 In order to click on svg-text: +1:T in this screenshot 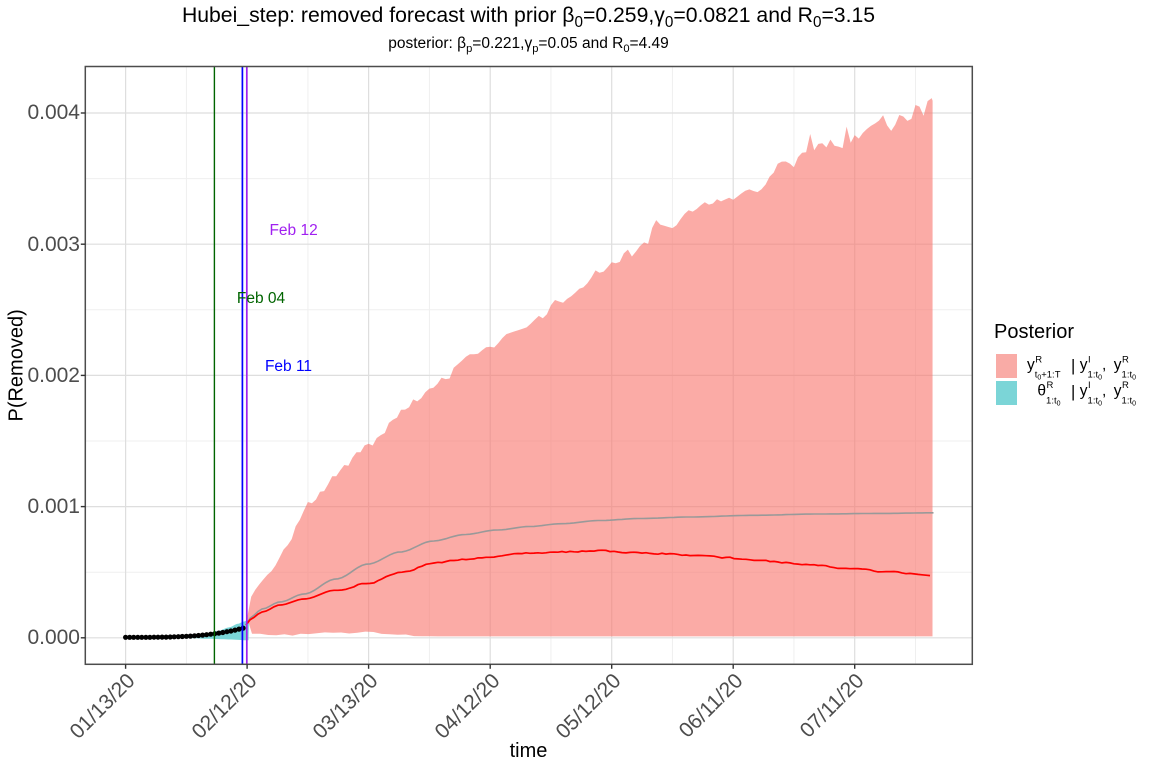, I will do `click(1050, 375)`.